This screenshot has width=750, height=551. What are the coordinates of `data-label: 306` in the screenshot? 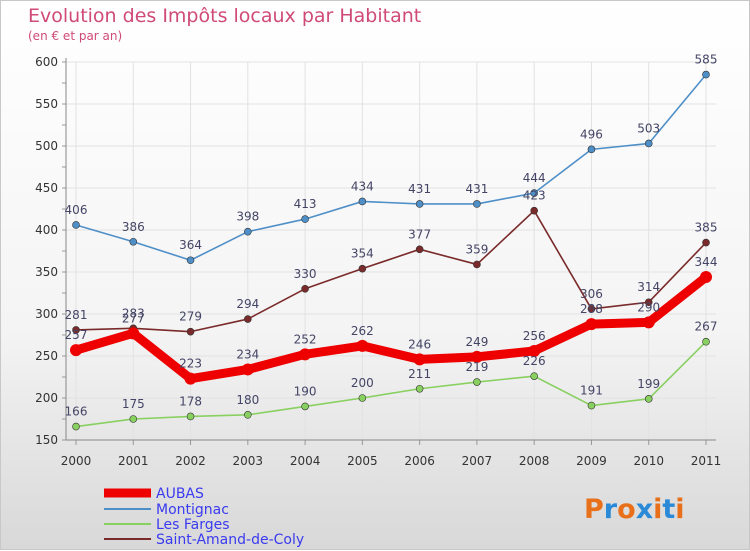 It's located at (591, 294).